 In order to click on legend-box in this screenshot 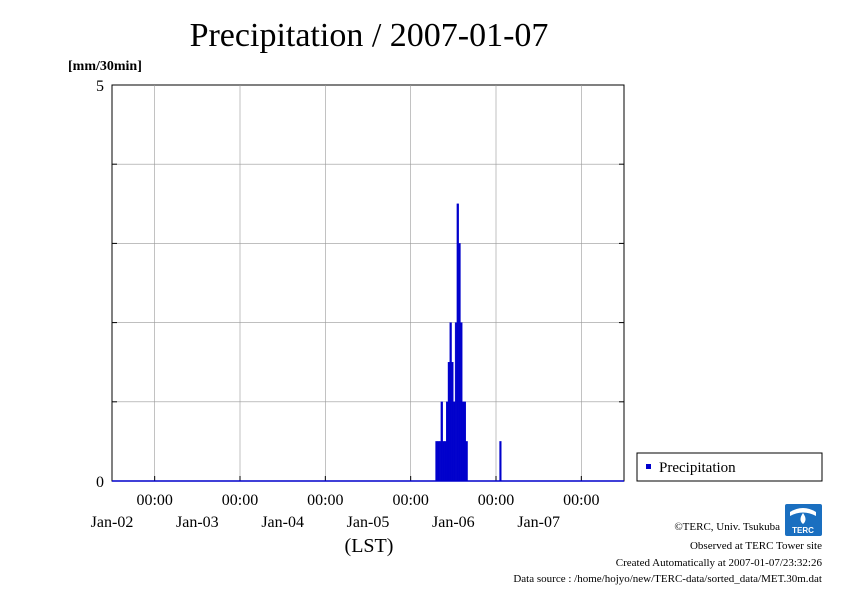, I will do `click(729, 467)`.